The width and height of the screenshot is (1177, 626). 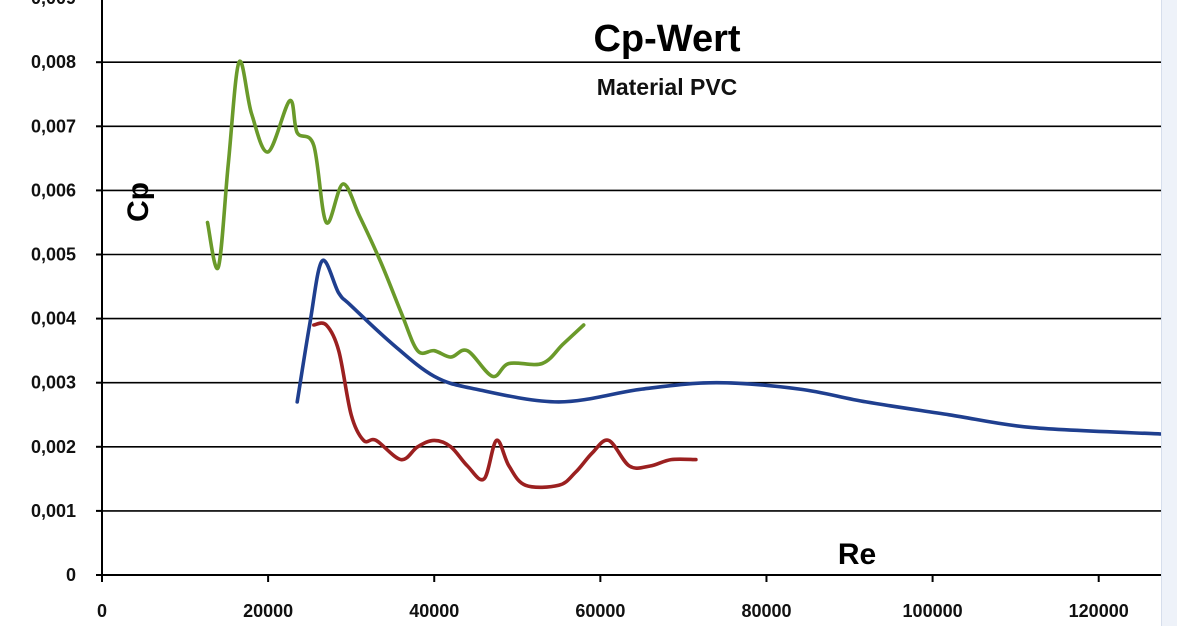 What do you see at coordinates (53, 126) in the screenshot?
I see `y-tick-label: 0,007` at bounding box center [53, 126].